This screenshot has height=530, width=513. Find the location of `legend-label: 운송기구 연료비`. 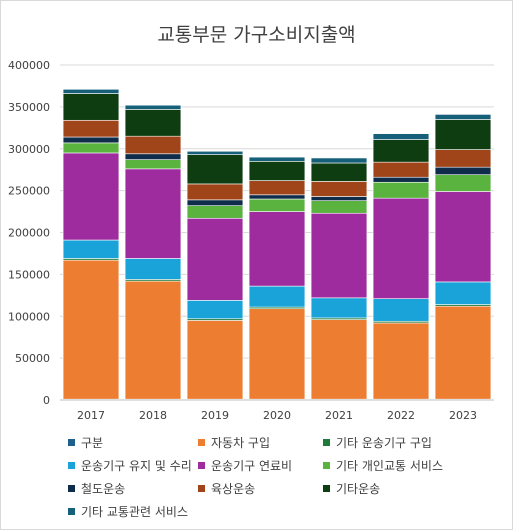

legend-label: 운송기구 연료비 is located at coordinates (252, 465).